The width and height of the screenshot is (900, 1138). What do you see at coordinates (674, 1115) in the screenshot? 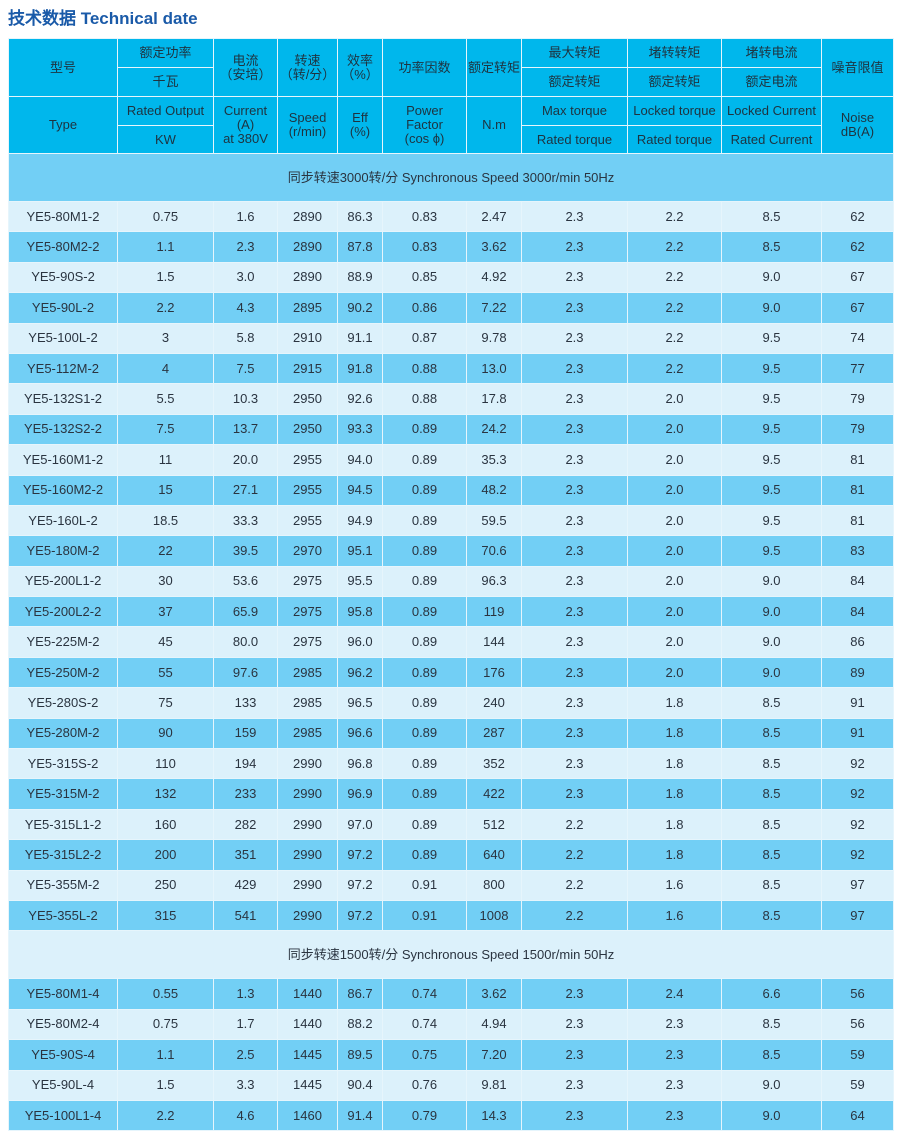
I see `cell-locked-torque-ratio: 2.3` at bounding box center [674, 1115].